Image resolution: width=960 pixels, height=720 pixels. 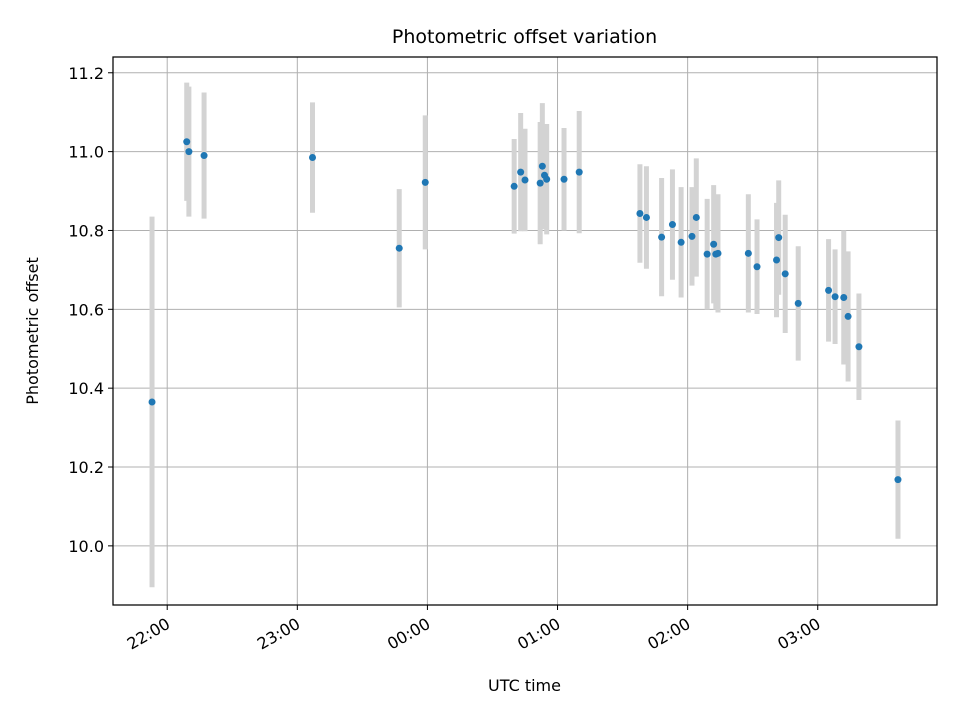 I want to click on y-tick-label: 10.8, so click(x=86, y=230).